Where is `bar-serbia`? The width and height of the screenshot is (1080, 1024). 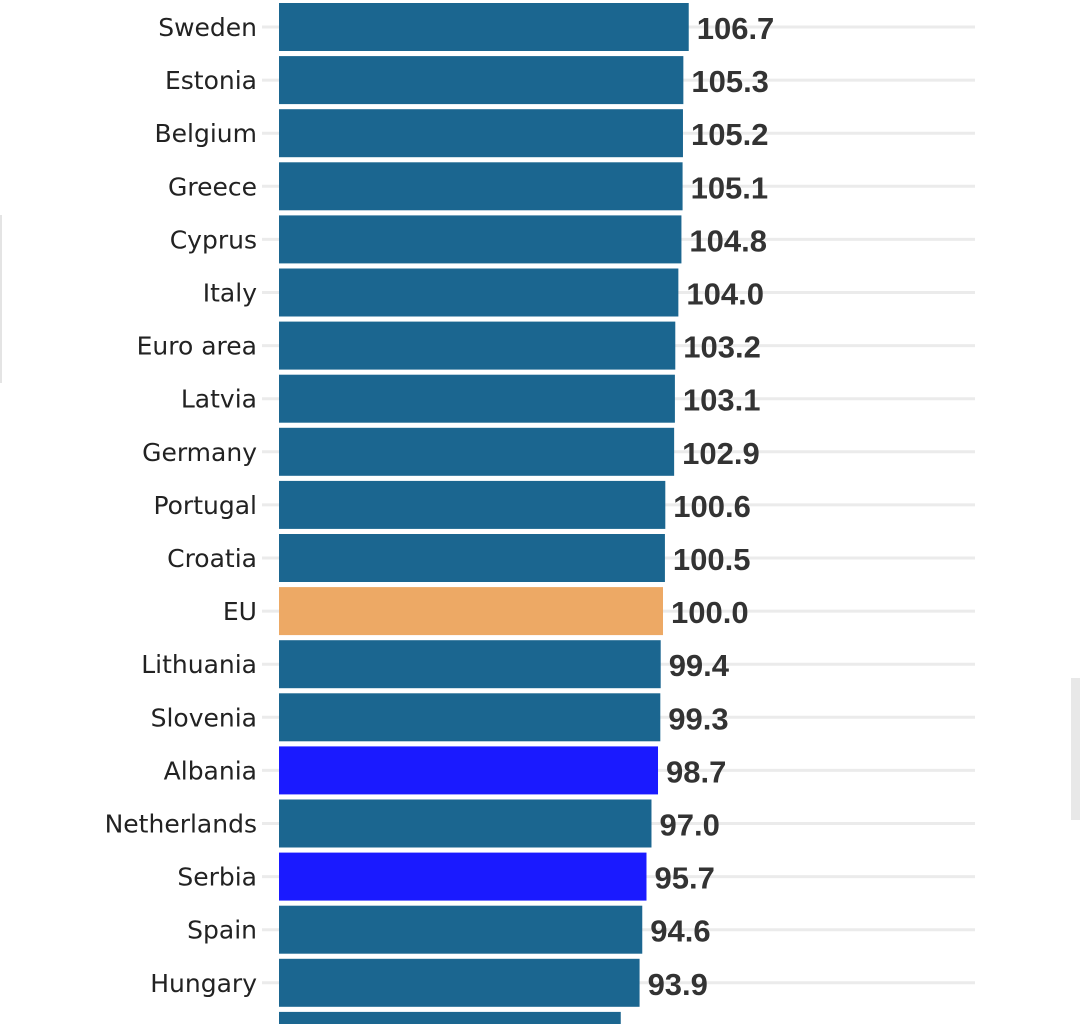
bar-serbia is located at coordinates (463, 876).